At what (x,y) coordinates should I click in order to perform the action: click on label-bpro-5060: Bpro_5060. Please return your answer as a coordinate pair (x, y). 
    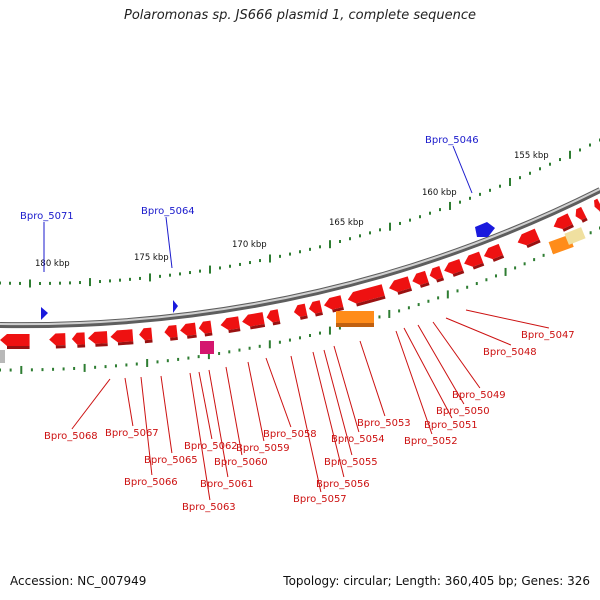
    Looking at the image, I should click on (241, 462).